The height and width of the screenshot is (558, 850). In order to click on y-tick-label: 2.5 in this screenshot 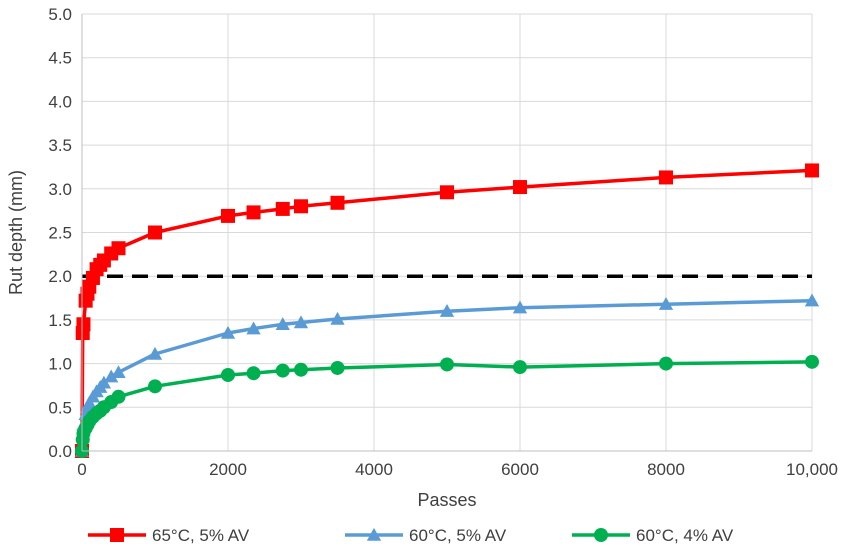, I will do `click(60, 233)`.